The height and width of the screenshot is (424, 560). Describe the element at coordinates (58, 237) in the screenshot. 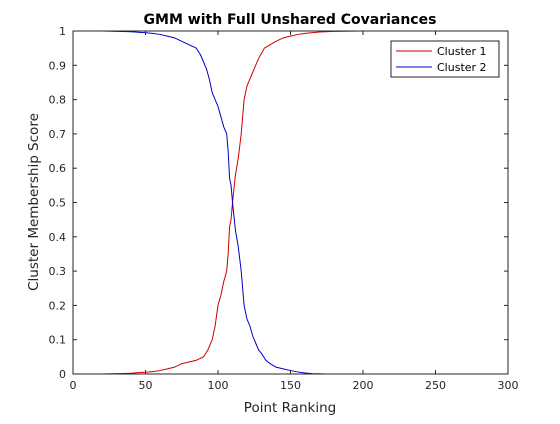

I see `y-tick-label: 0.4` at that location.